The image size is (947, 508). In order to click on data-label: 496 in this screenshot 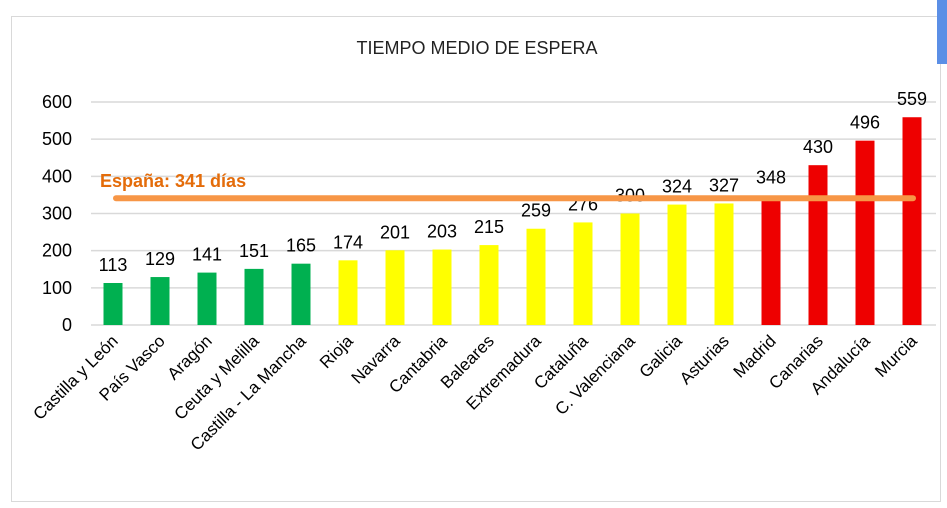, I will do `click(865, 123)`.